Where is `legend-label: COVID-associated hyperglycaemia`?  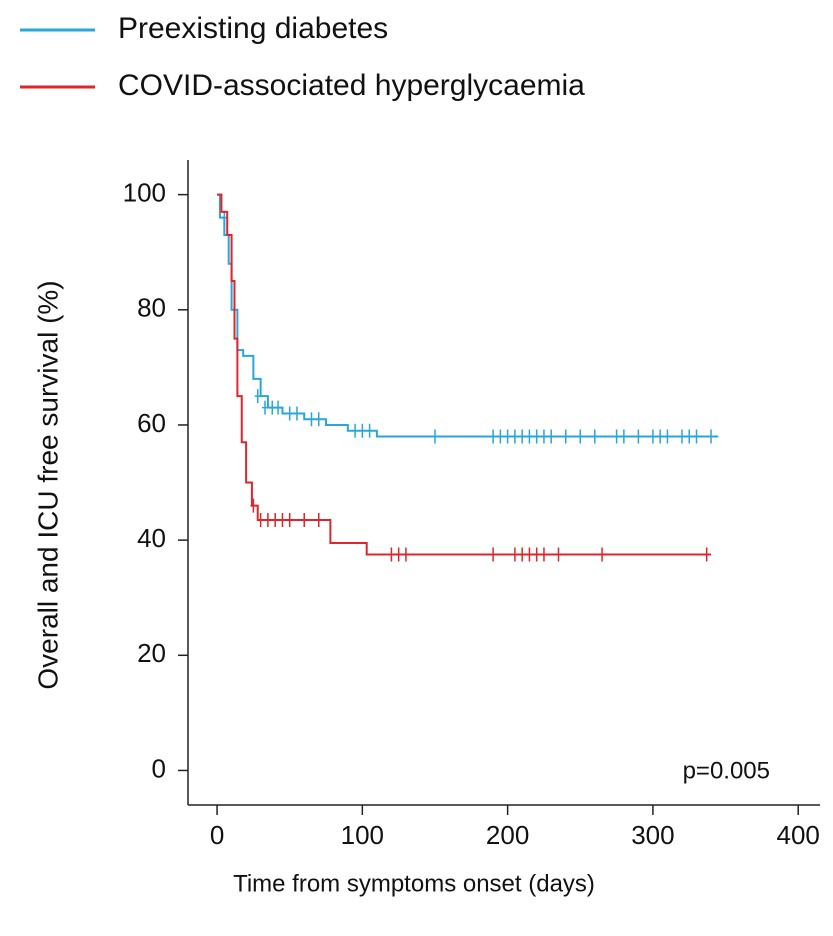
legend-label: COVID-associated hyperglycaemia is located at coordinates (351, 85).